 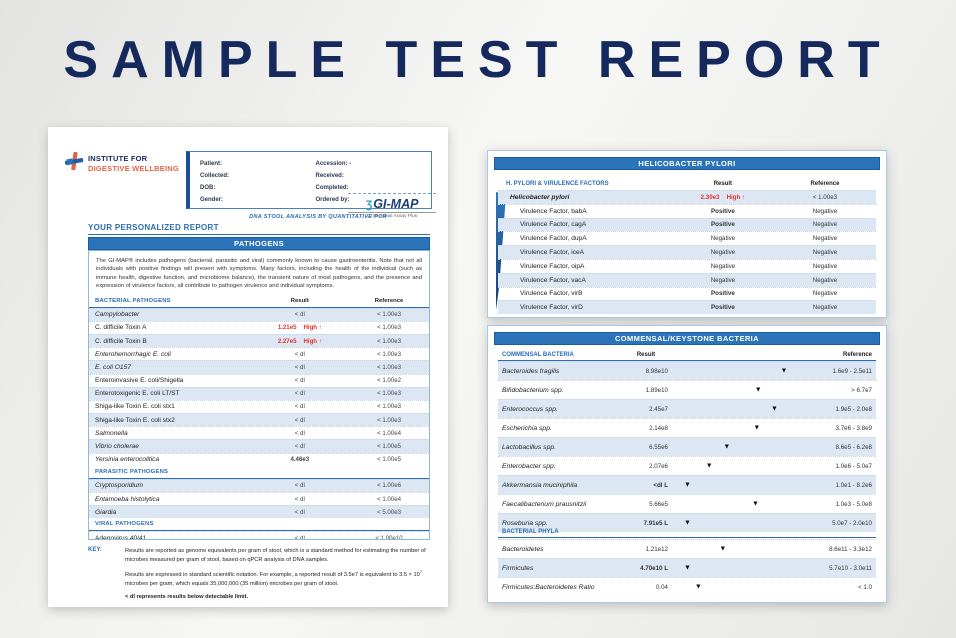 I want to click on result-value: 4.70e10 L, so click(x=654, y=568).